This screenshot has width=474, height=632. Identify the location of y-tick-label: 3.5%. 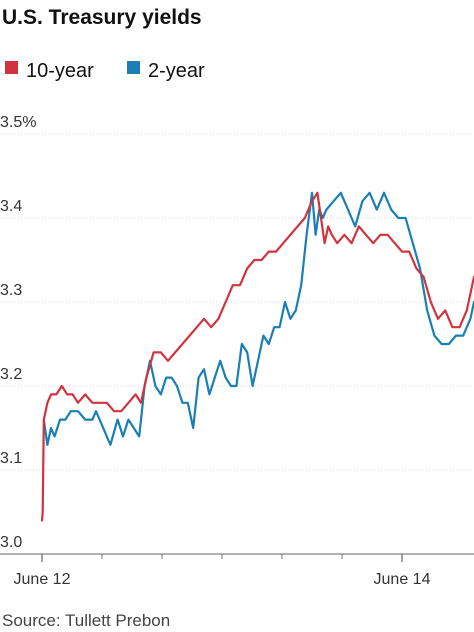
(18, 122).